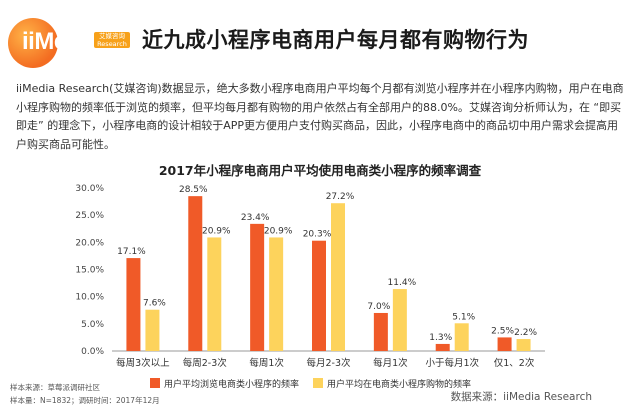 Image resolution: width=640 pixels, height=415 pixels. I want to click on category-label: 每周1次, so click(266, 363).